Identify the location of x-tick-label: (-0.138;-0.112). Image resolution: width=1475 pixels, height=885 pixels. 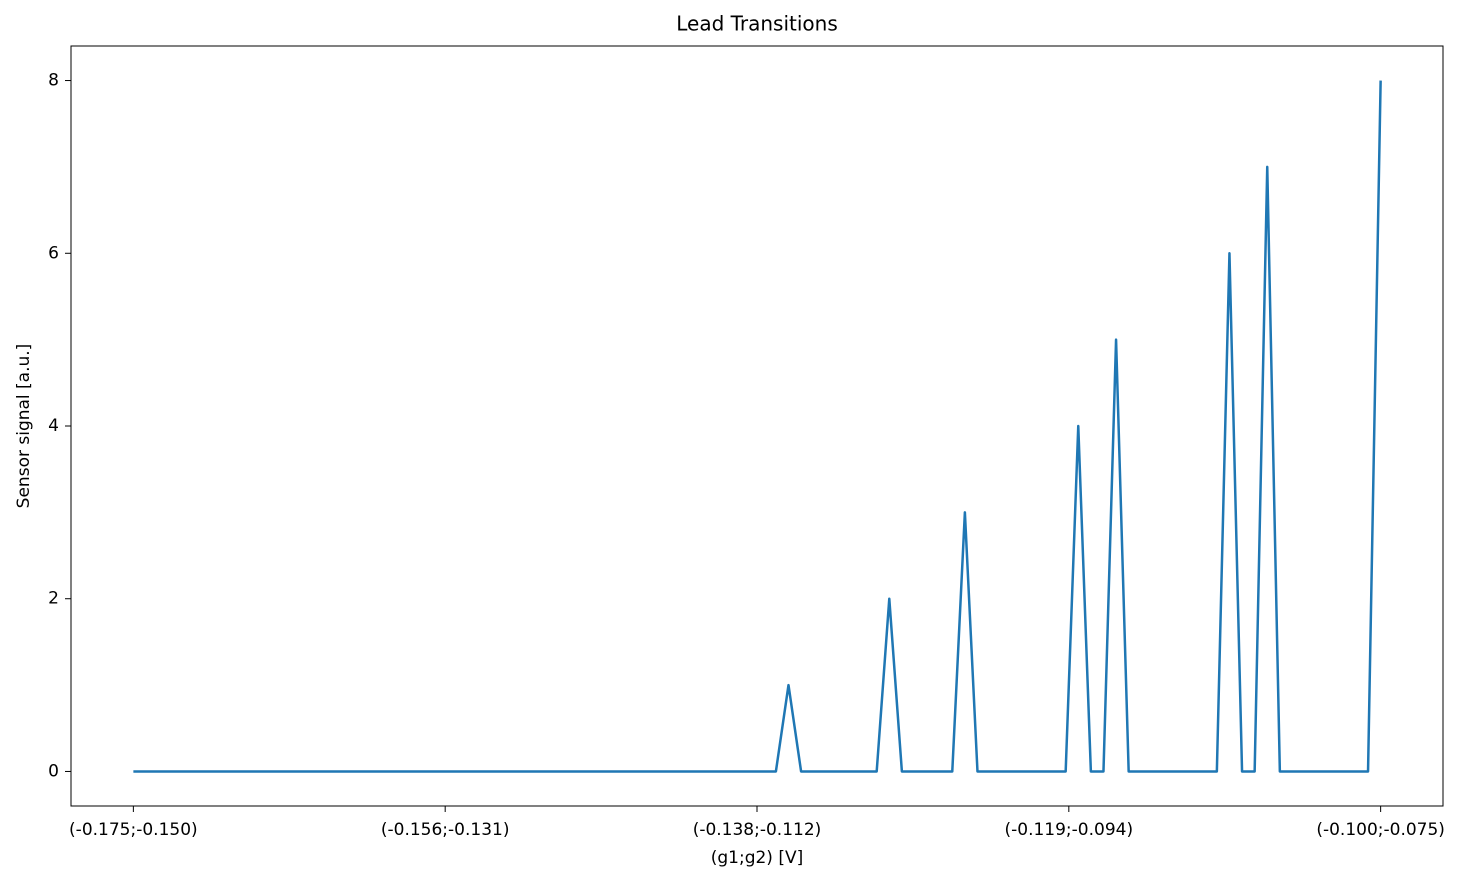
(757, 830).